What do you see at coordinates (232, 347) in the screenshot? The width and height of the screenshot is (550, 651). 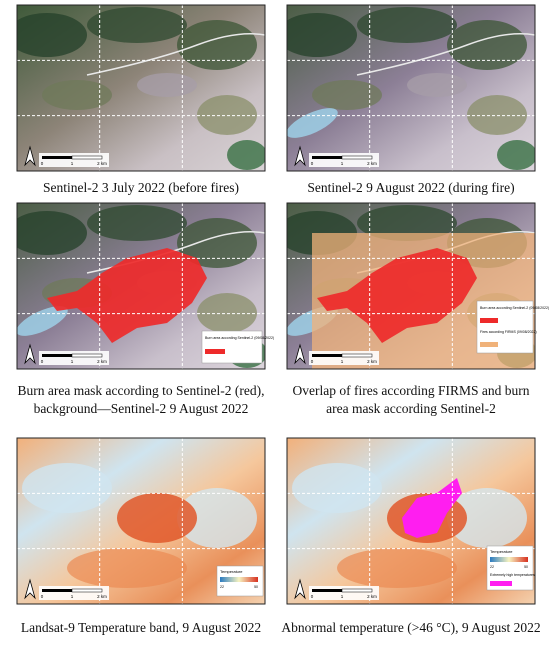 I see `legend-box` at bounding box center [232, 347].